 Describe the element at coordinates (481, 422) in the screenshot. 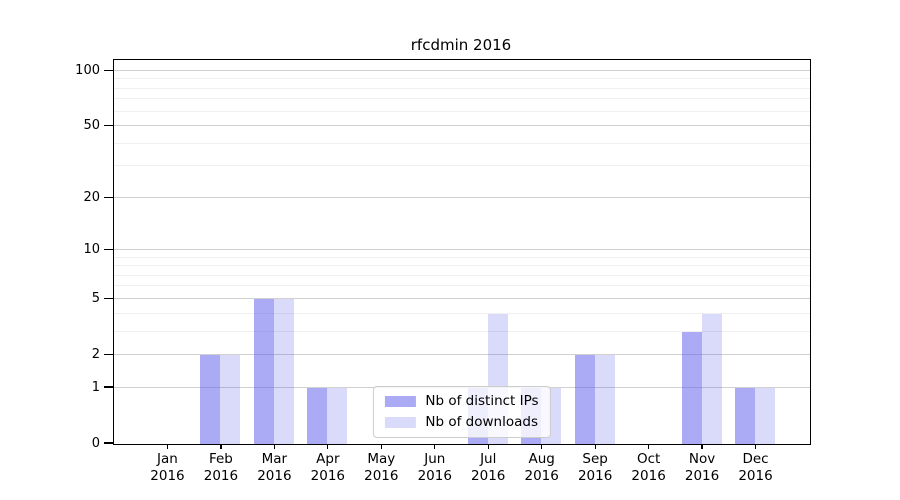

I see `legend-label: Nb of downloads` at that location.